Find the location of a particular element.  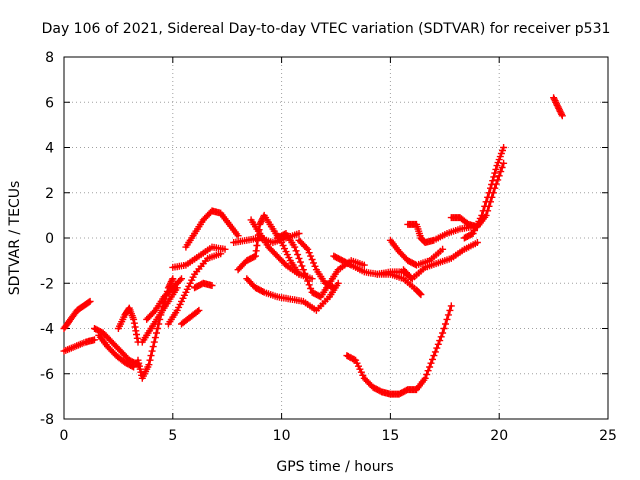

y-tick-label: 4 is located at coordinates (49, 149).